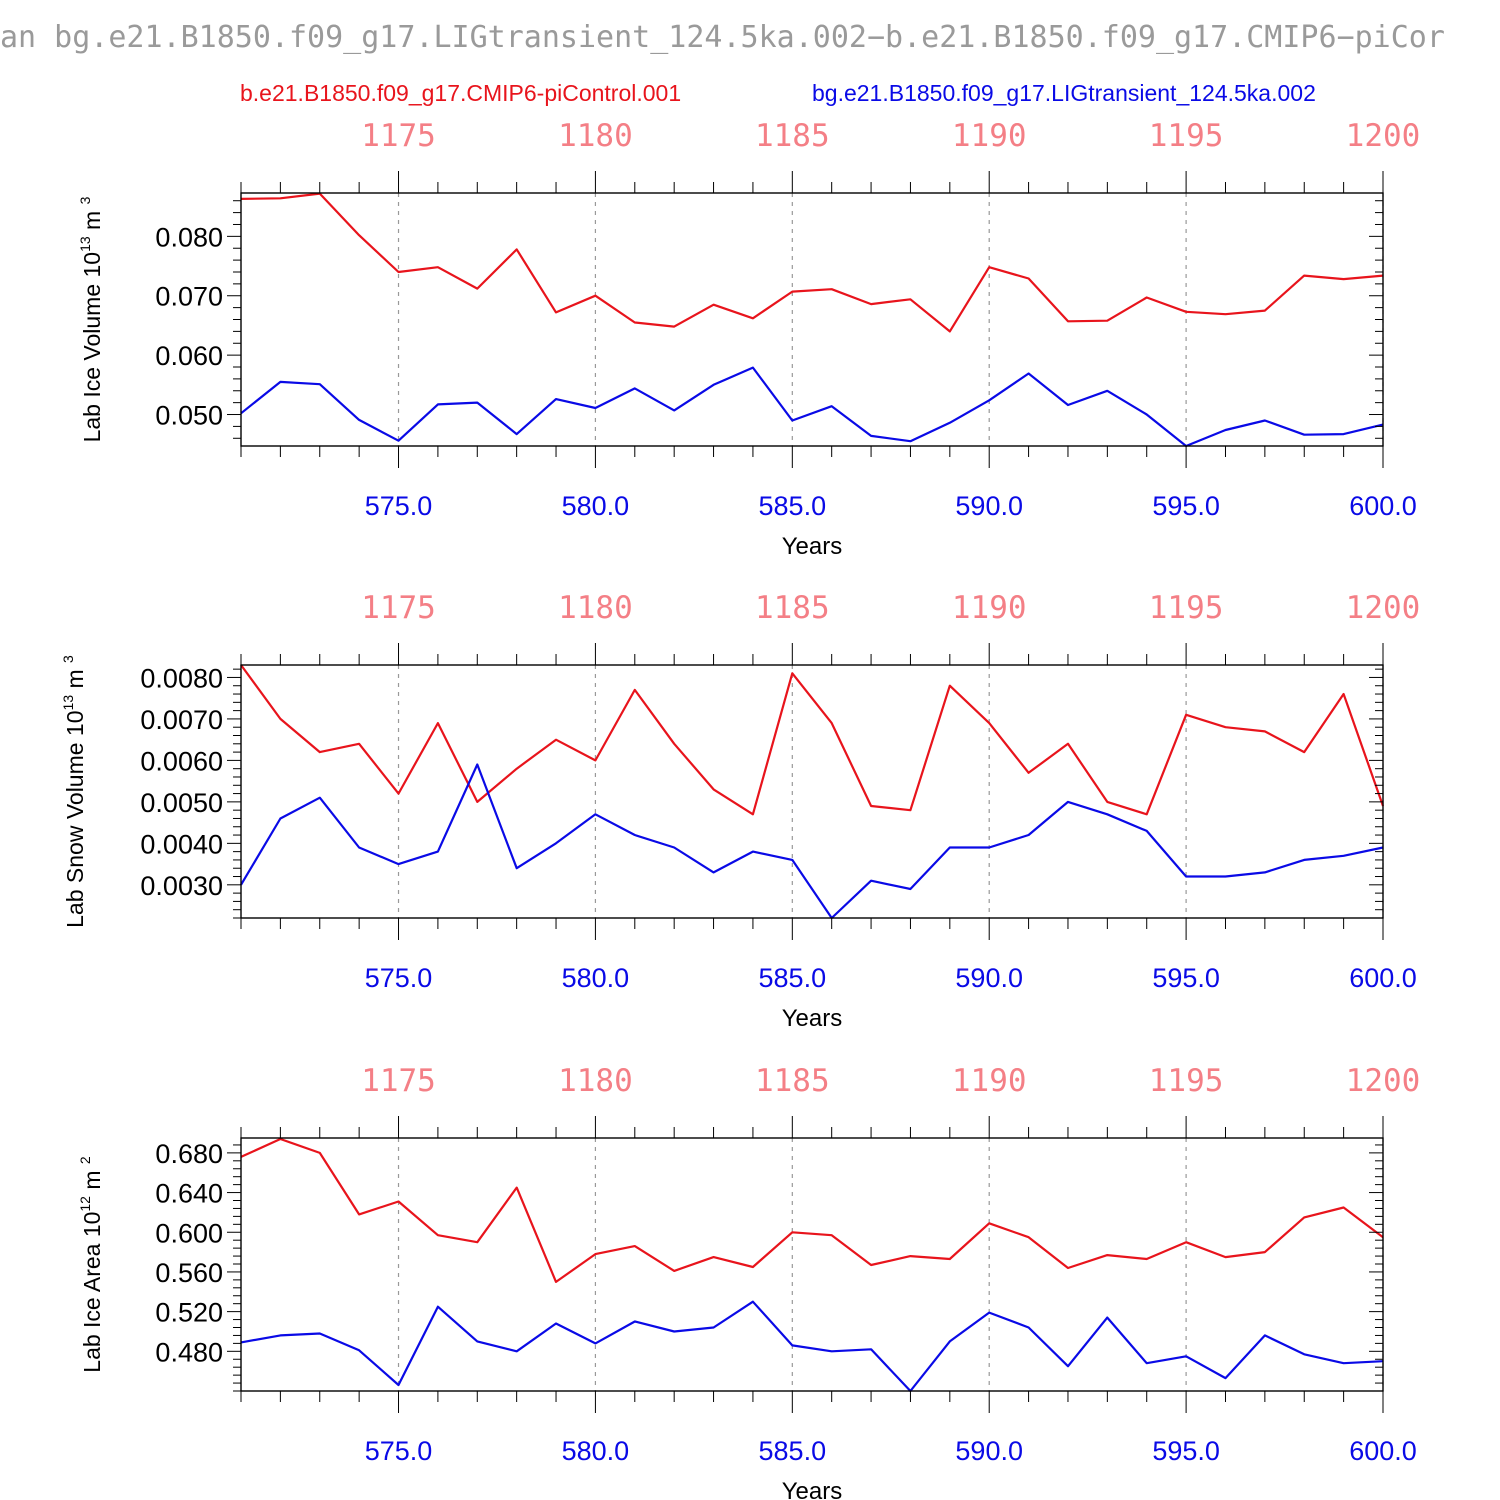 This screenshot has width=1500, height=1500. Describe the element at coordinates (793, 978) in the screenshot. I see `panel-2-x-tick-label-3: 585.0` at that location.